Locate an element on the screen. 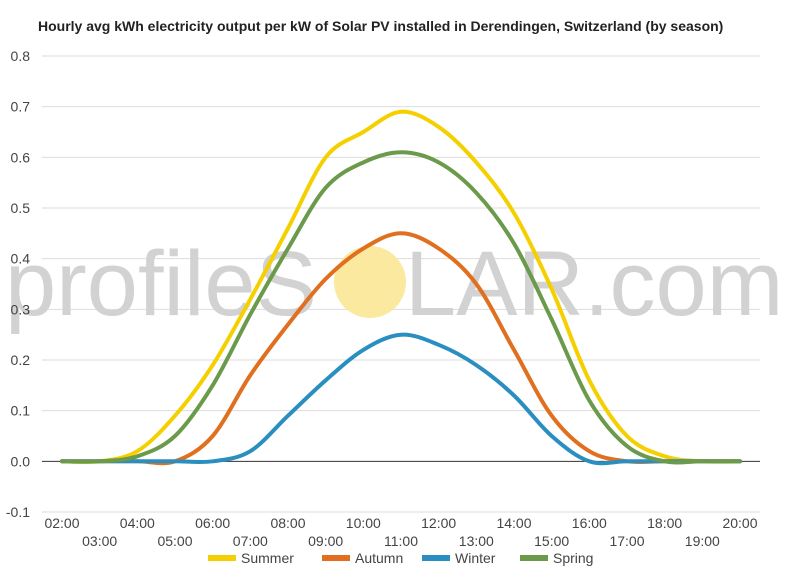 The height and width of the screenshot is (570, 800). y-tick-label: -0.1 is located at coordinates (18, 512).